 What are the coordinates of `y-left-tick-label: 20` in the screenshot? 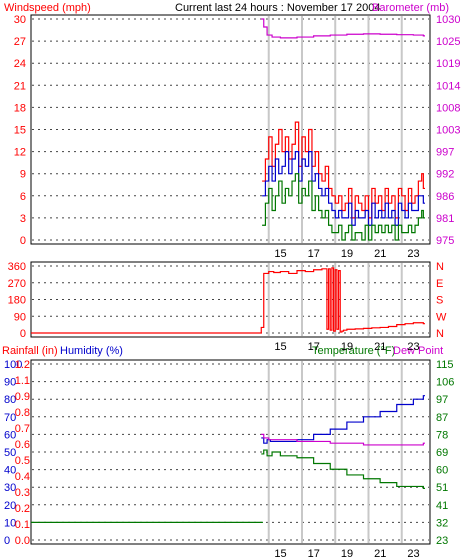 It's located at (10, 506).